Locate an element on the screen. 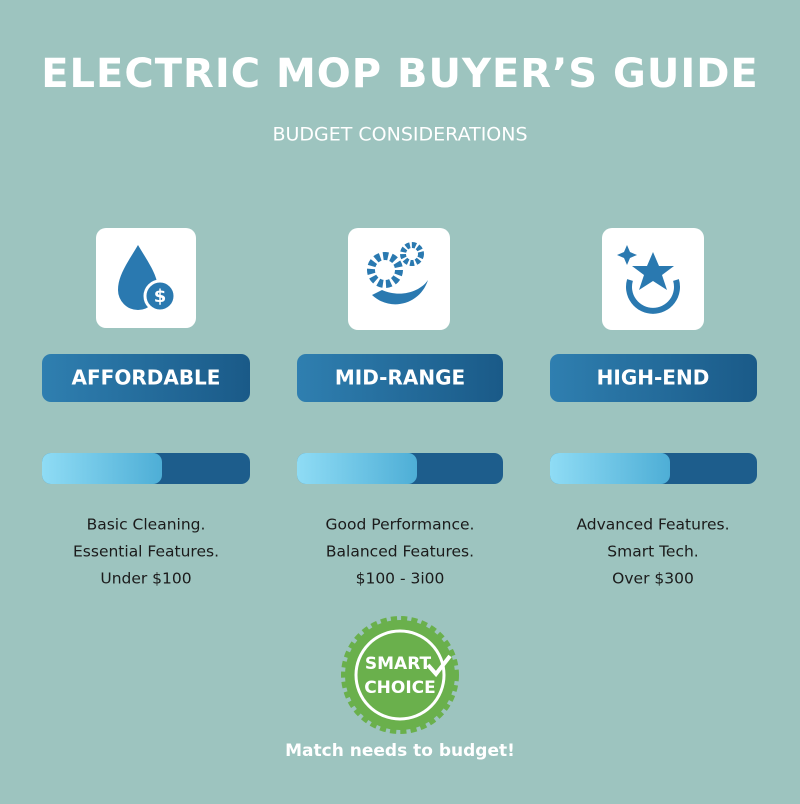  tier-line: Under $100 is located at coordinates (145, 579).